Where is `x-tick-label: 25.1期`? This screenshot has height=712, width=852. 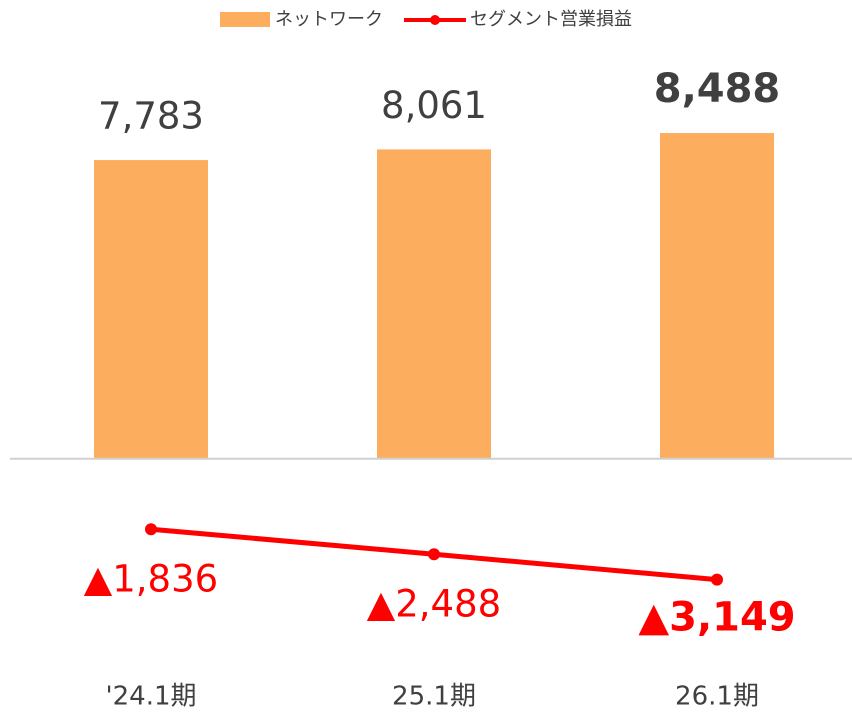
x-tick-label: 25.1期 is located at coordinates (434, 697).